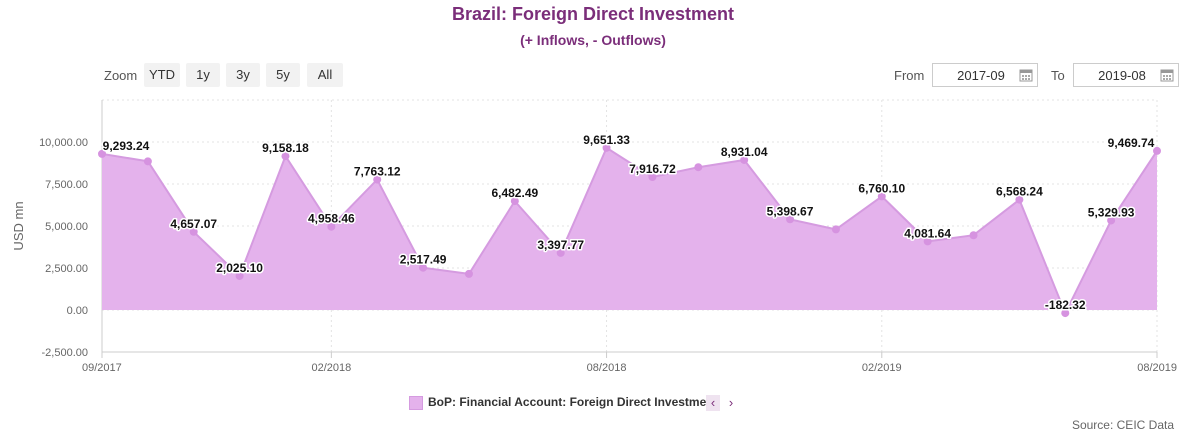  What do you see at coordinates (981, 75) in the screenshot?
I see `from-date-value: 2017-09` at bounding box center [981, 75].